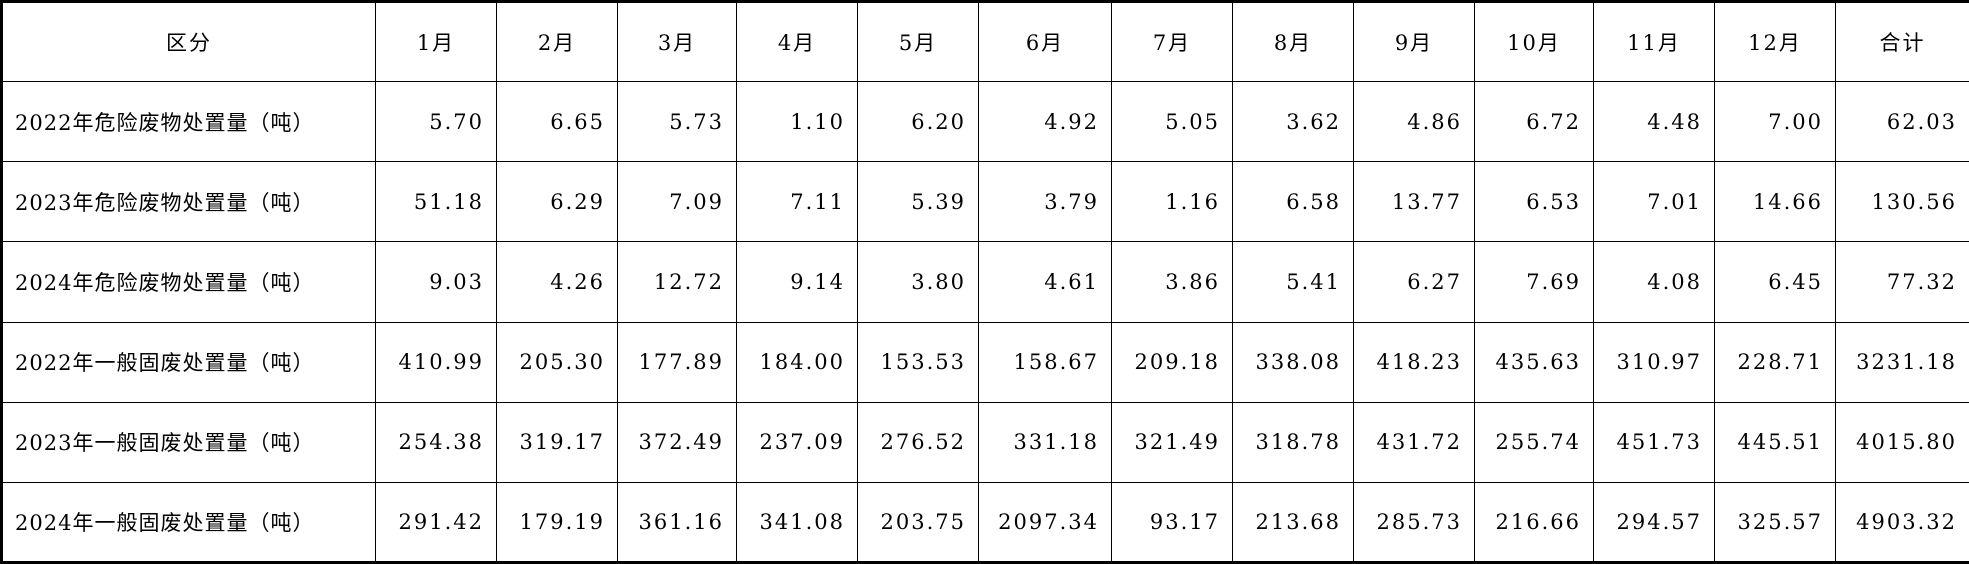  I want to click on header-row: 区分 1月 2月 3月 4月 5月 6月 7月 8月 9月 10月 11月 12月 合计, so click(985, 41).